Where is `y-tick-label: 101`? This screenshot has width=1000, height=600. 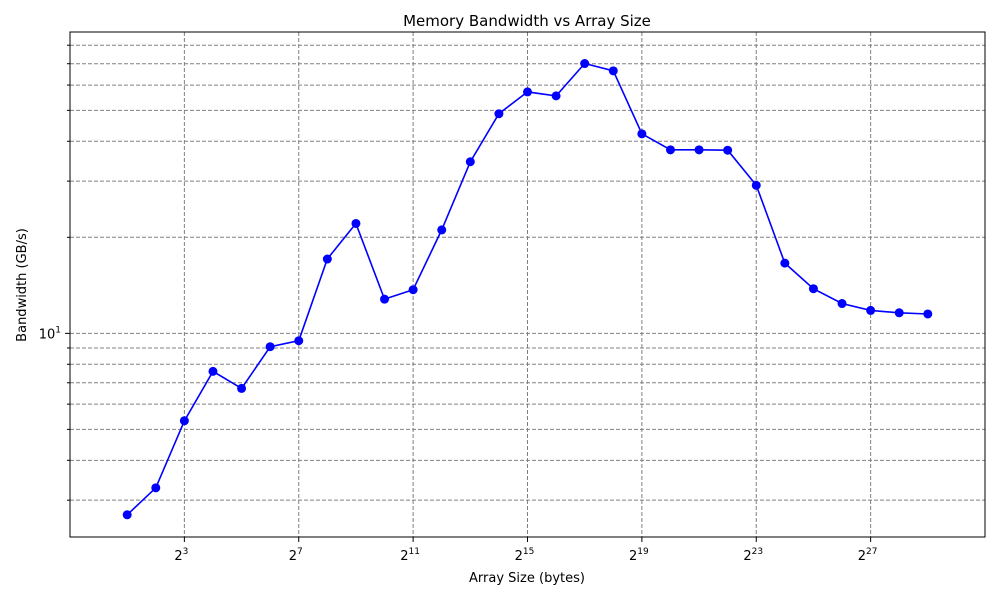 y-tick-label: 101 is located at coordinates (50, 333).